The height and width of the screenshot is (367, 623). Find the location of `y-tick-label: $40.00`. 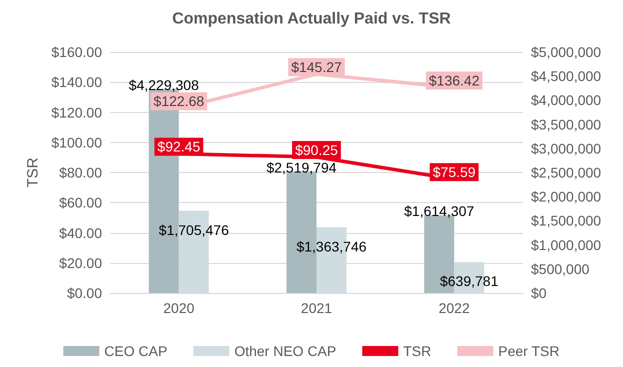

y-tick-label: $40.00 is located at coordinates (80, 232).